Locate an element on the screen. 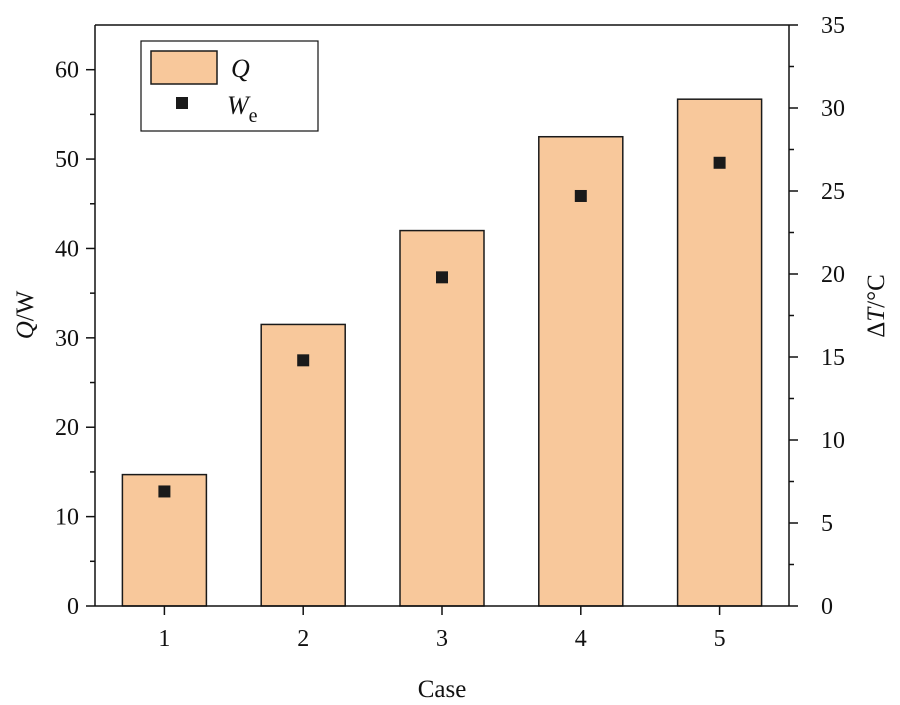 The width and height of the screenshot is (900, 705). y2-tick-label: 10 is located at coordinates (833, 441).